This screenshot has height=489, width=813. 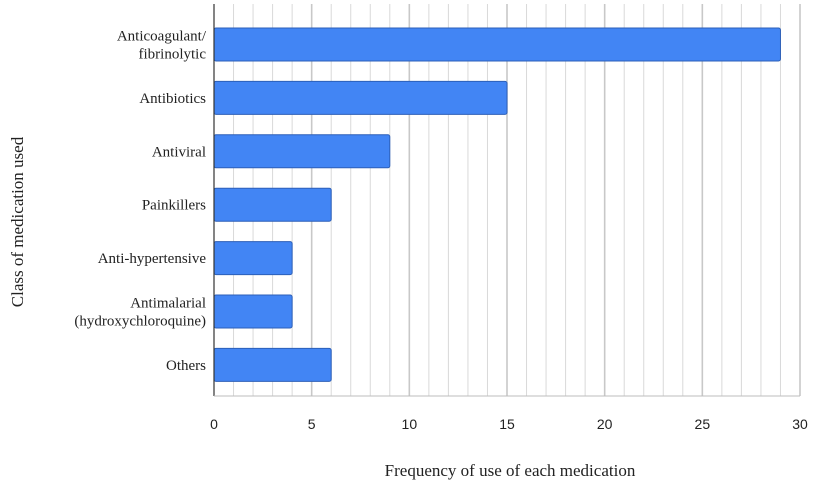 I want to click on category-label-line: Others, so click(x=186, y=366).